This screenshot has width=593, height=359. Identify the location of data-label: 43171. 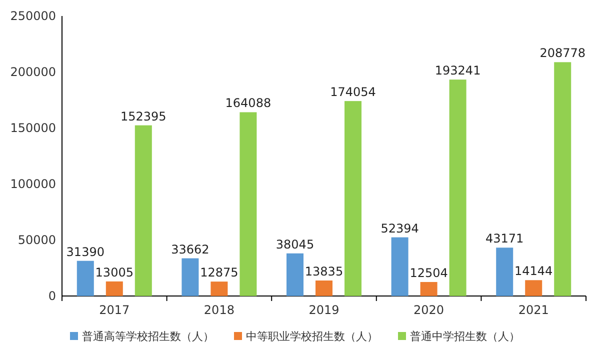
(505, 239).